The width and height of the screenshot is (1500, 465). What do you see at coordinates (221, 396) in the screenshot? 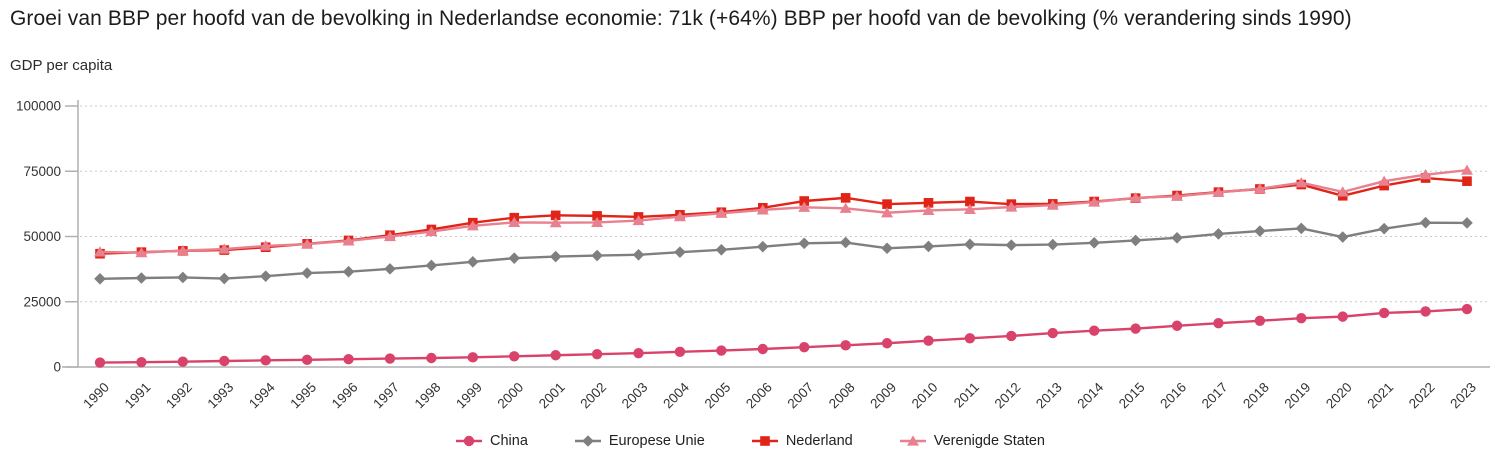
I see `x-tick-label: 1993` at bounding box center [221, 396].